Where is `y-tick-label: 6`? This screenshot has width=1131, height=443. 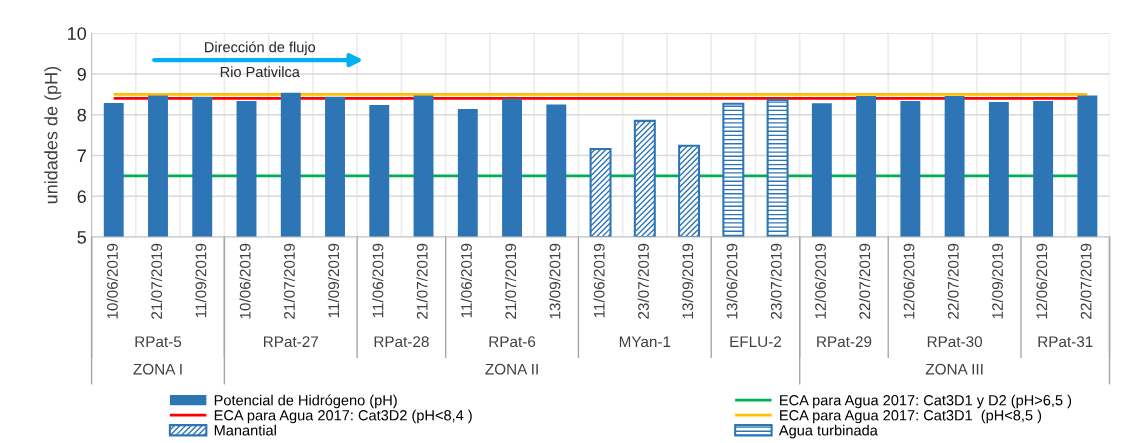 y-tick-label: 6 is located at coordinates (81, 196).